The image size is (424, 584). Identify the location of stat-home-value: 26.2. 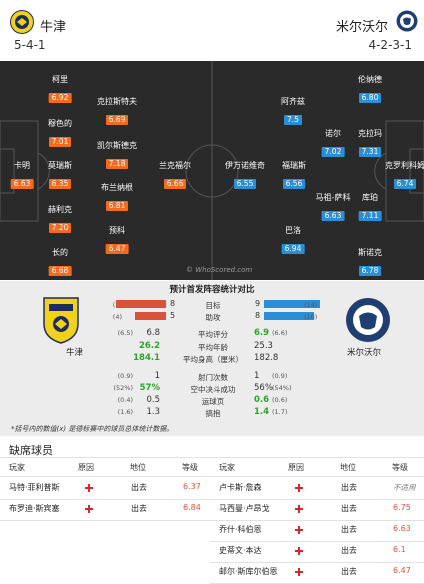
(149, 346).